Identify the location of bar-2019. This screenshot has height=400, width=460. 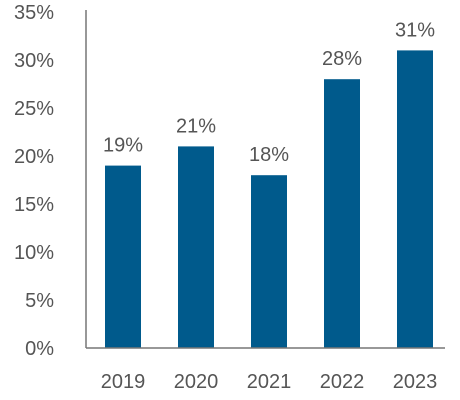
(123, 256).